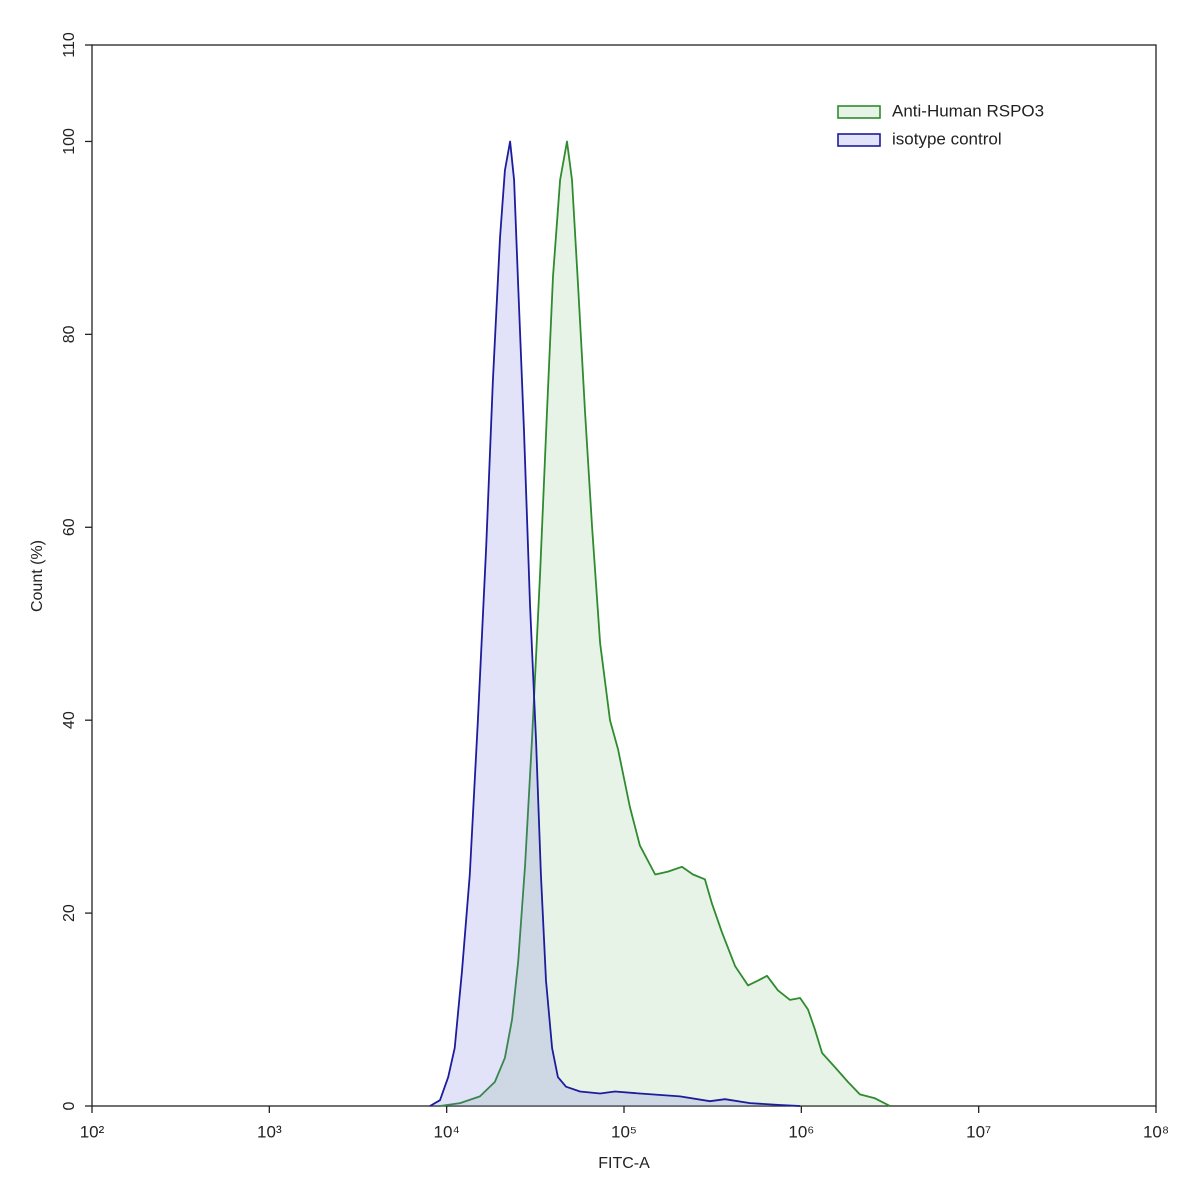  Describe the element at coordinates (801, 1131) in the screenshot. I see `x-tick-label: 10⁶` at that location.